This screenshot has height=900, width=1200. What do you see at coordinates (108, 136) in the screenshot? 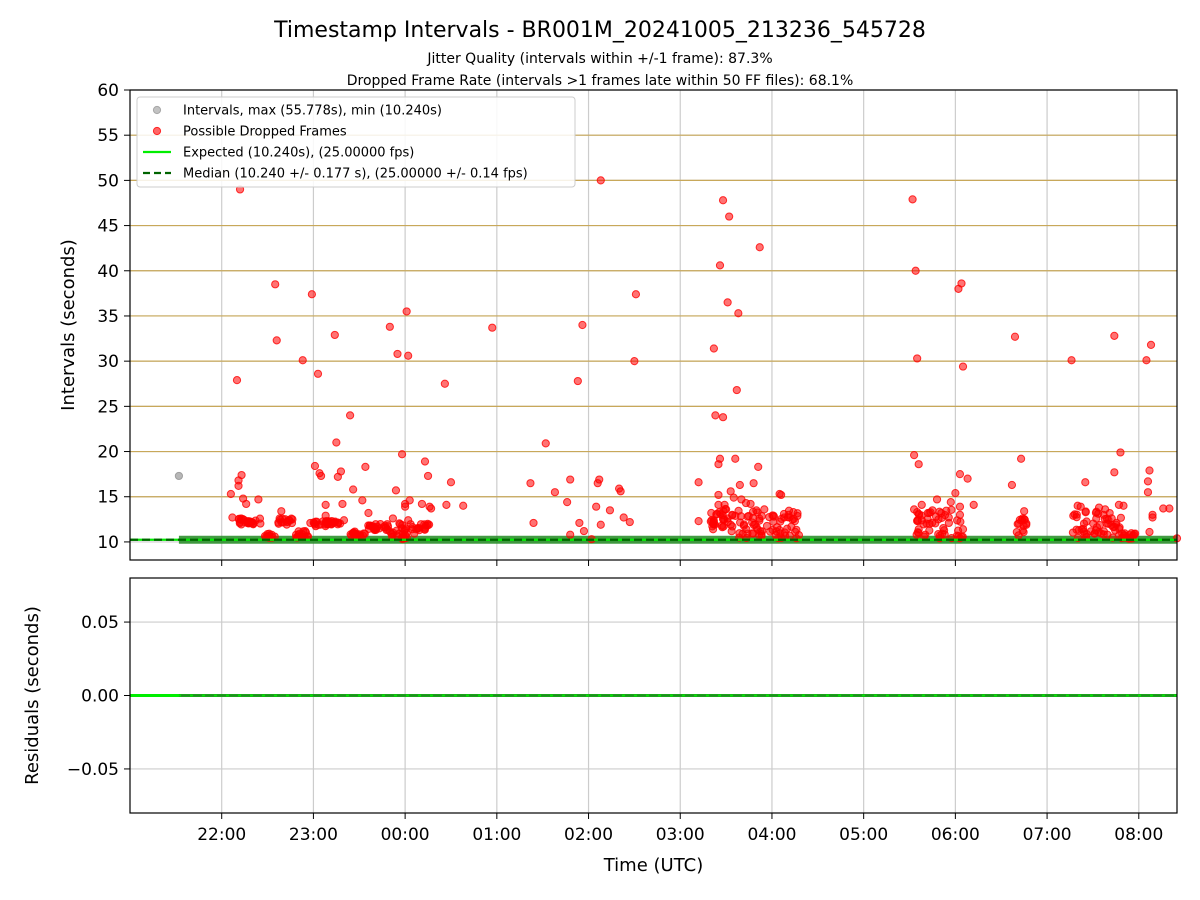
I see `intervals-y-tick-label: 55` at bounding box center [108, 136].